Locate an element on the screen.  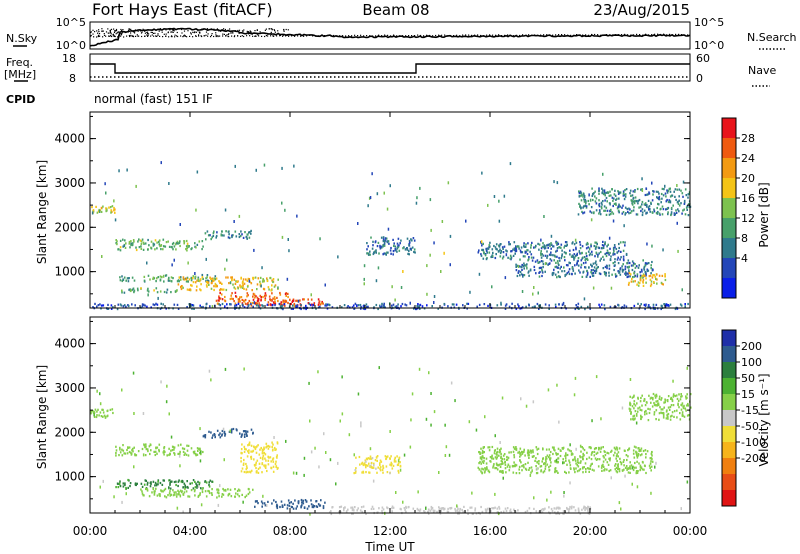
nave-tick-high: 60 is located at coordinates (703, 58).